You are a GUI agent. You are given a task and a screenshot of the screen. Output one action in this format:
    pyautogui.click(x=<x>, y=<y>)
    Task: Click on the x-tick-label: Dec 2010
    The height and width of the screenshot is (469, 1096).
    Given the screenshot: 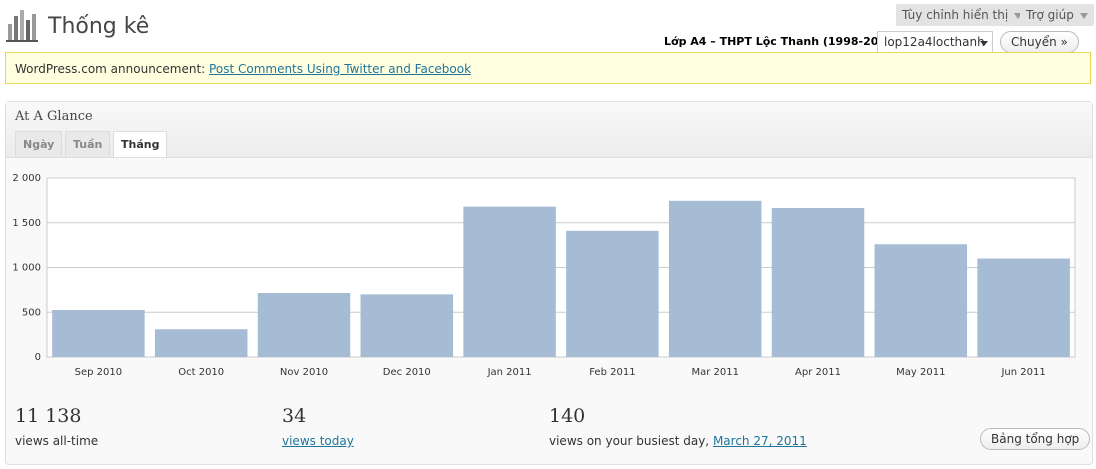 What is the action you would take?
    pyautogui.click(x=407, y=372)
    